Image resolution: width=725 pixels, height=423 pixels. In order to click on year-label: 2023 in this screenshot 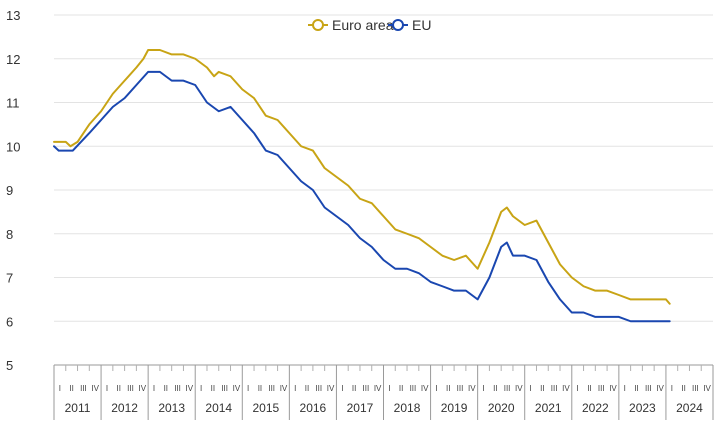, I will do `click(642, 408)`.